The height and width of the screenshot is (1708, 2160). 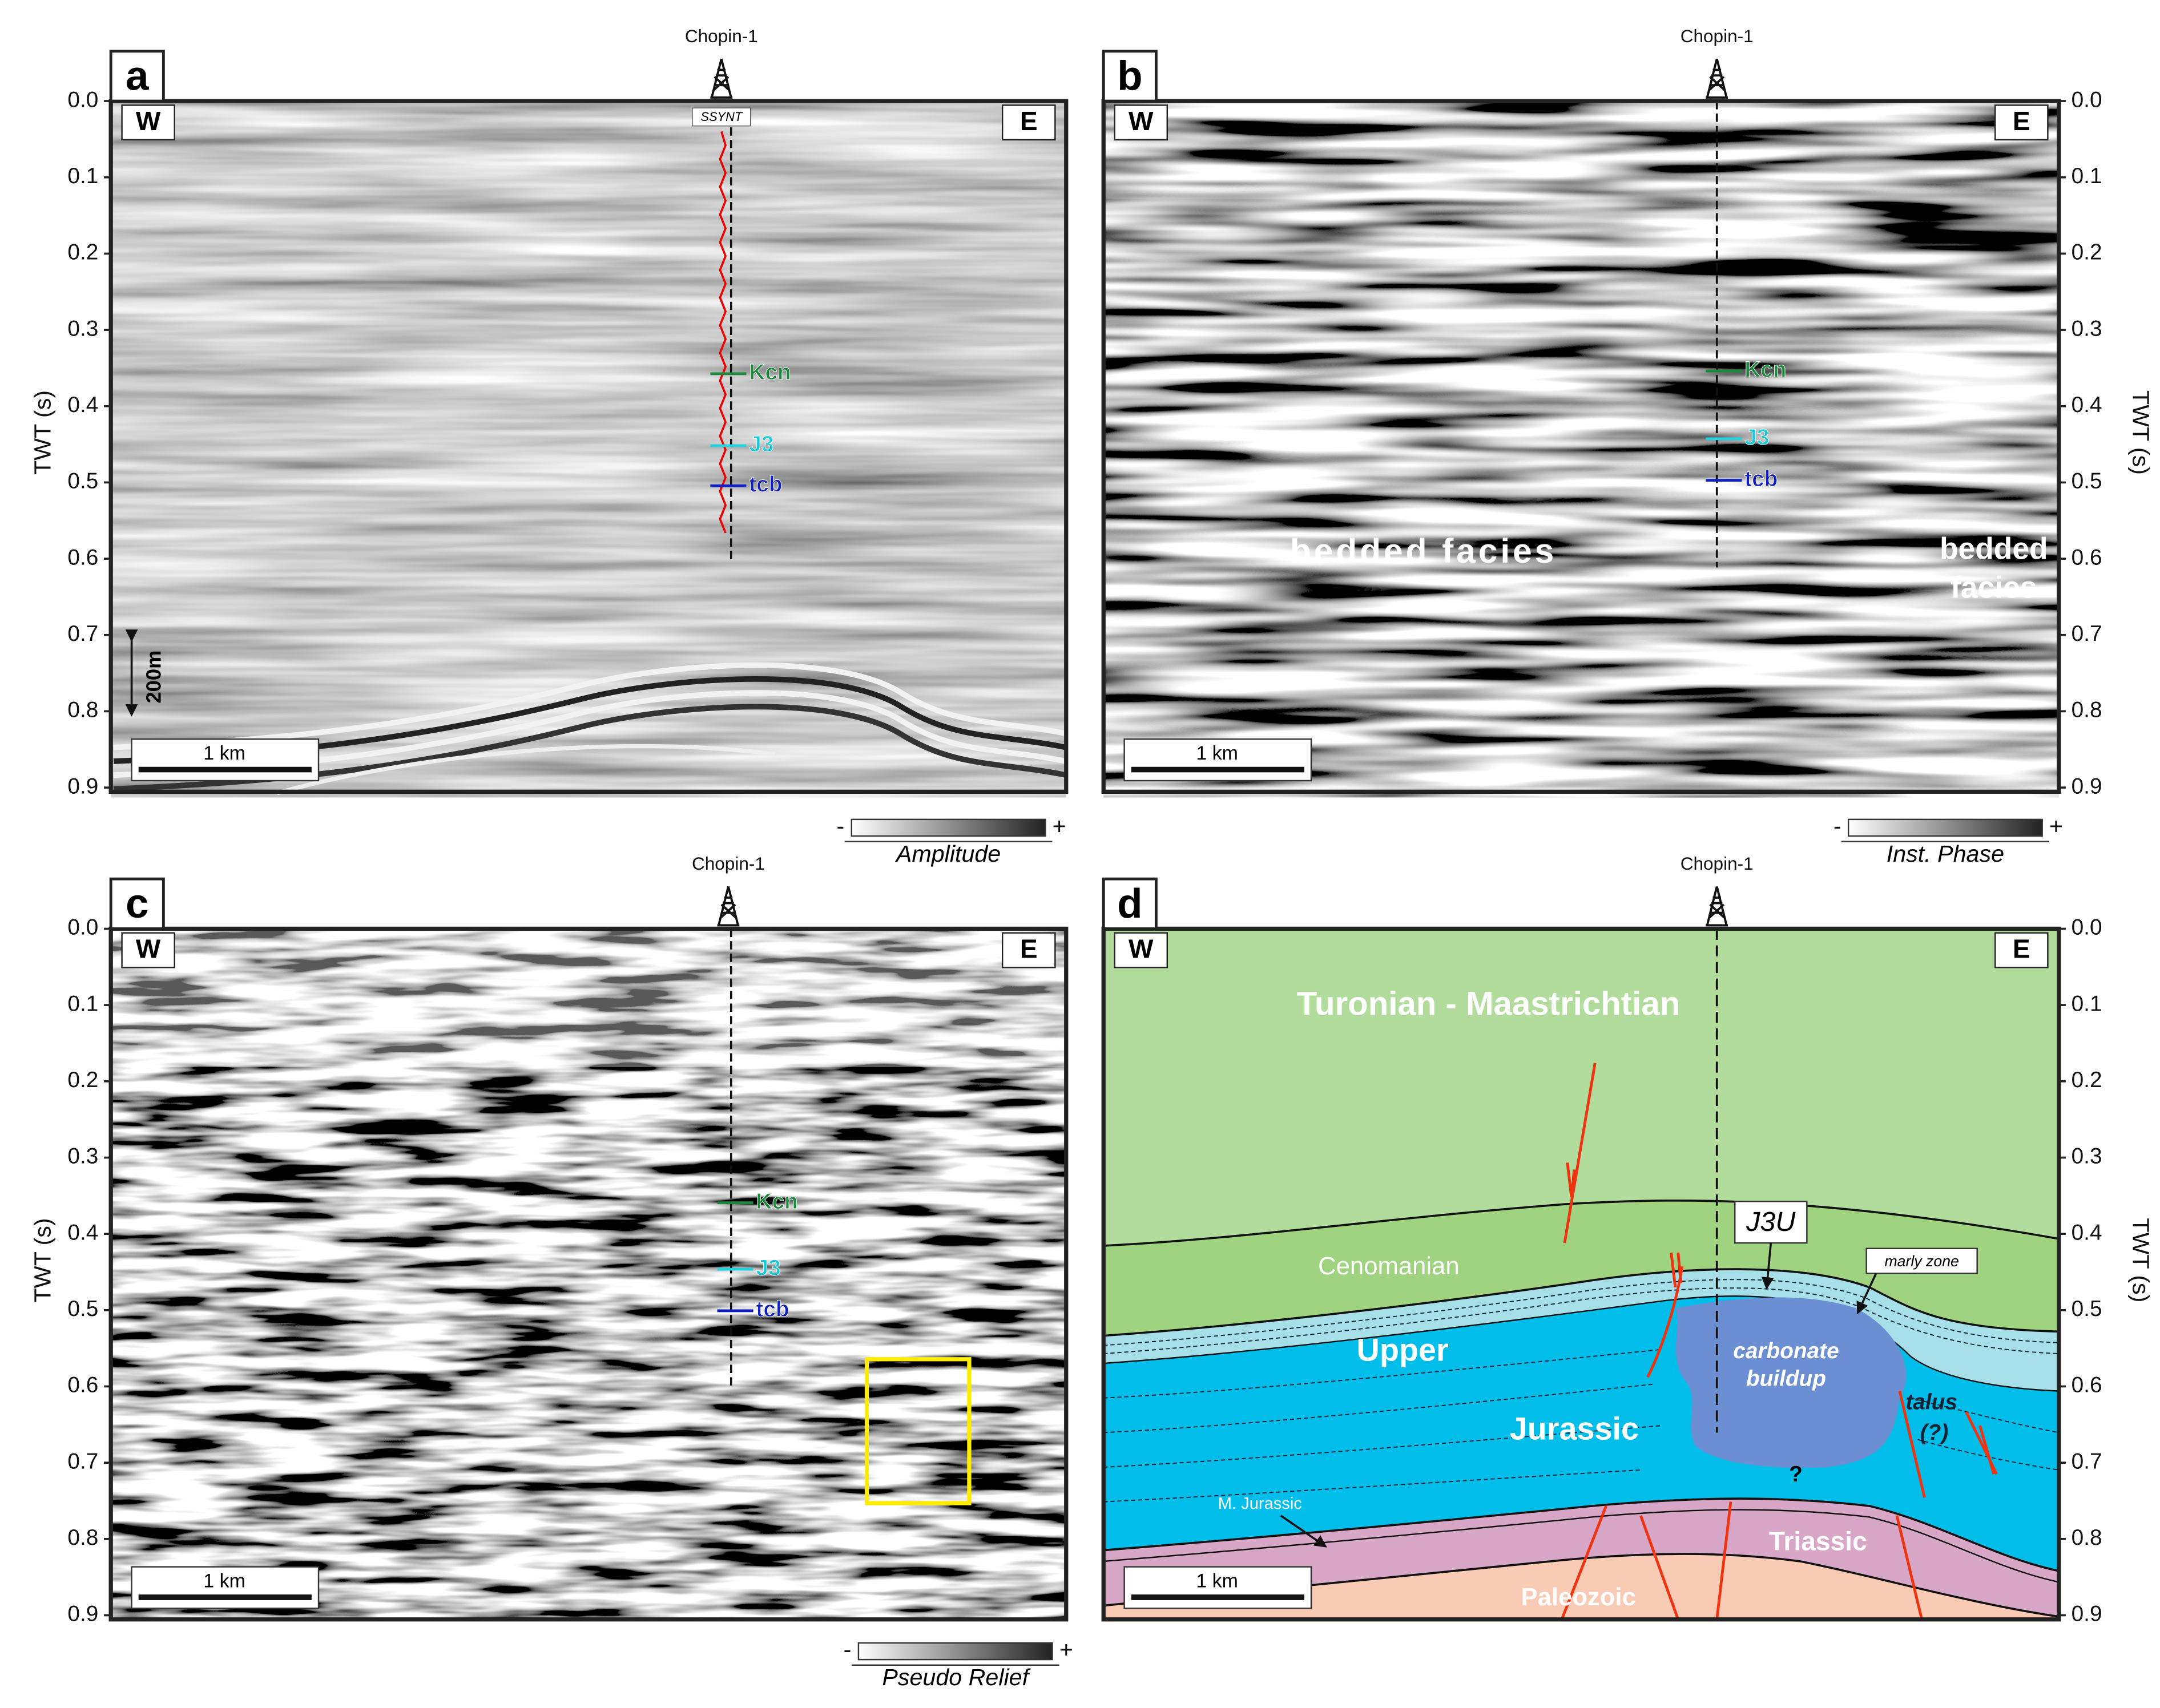 I want to click on panel-letter: c, so click(x=137, y=904).